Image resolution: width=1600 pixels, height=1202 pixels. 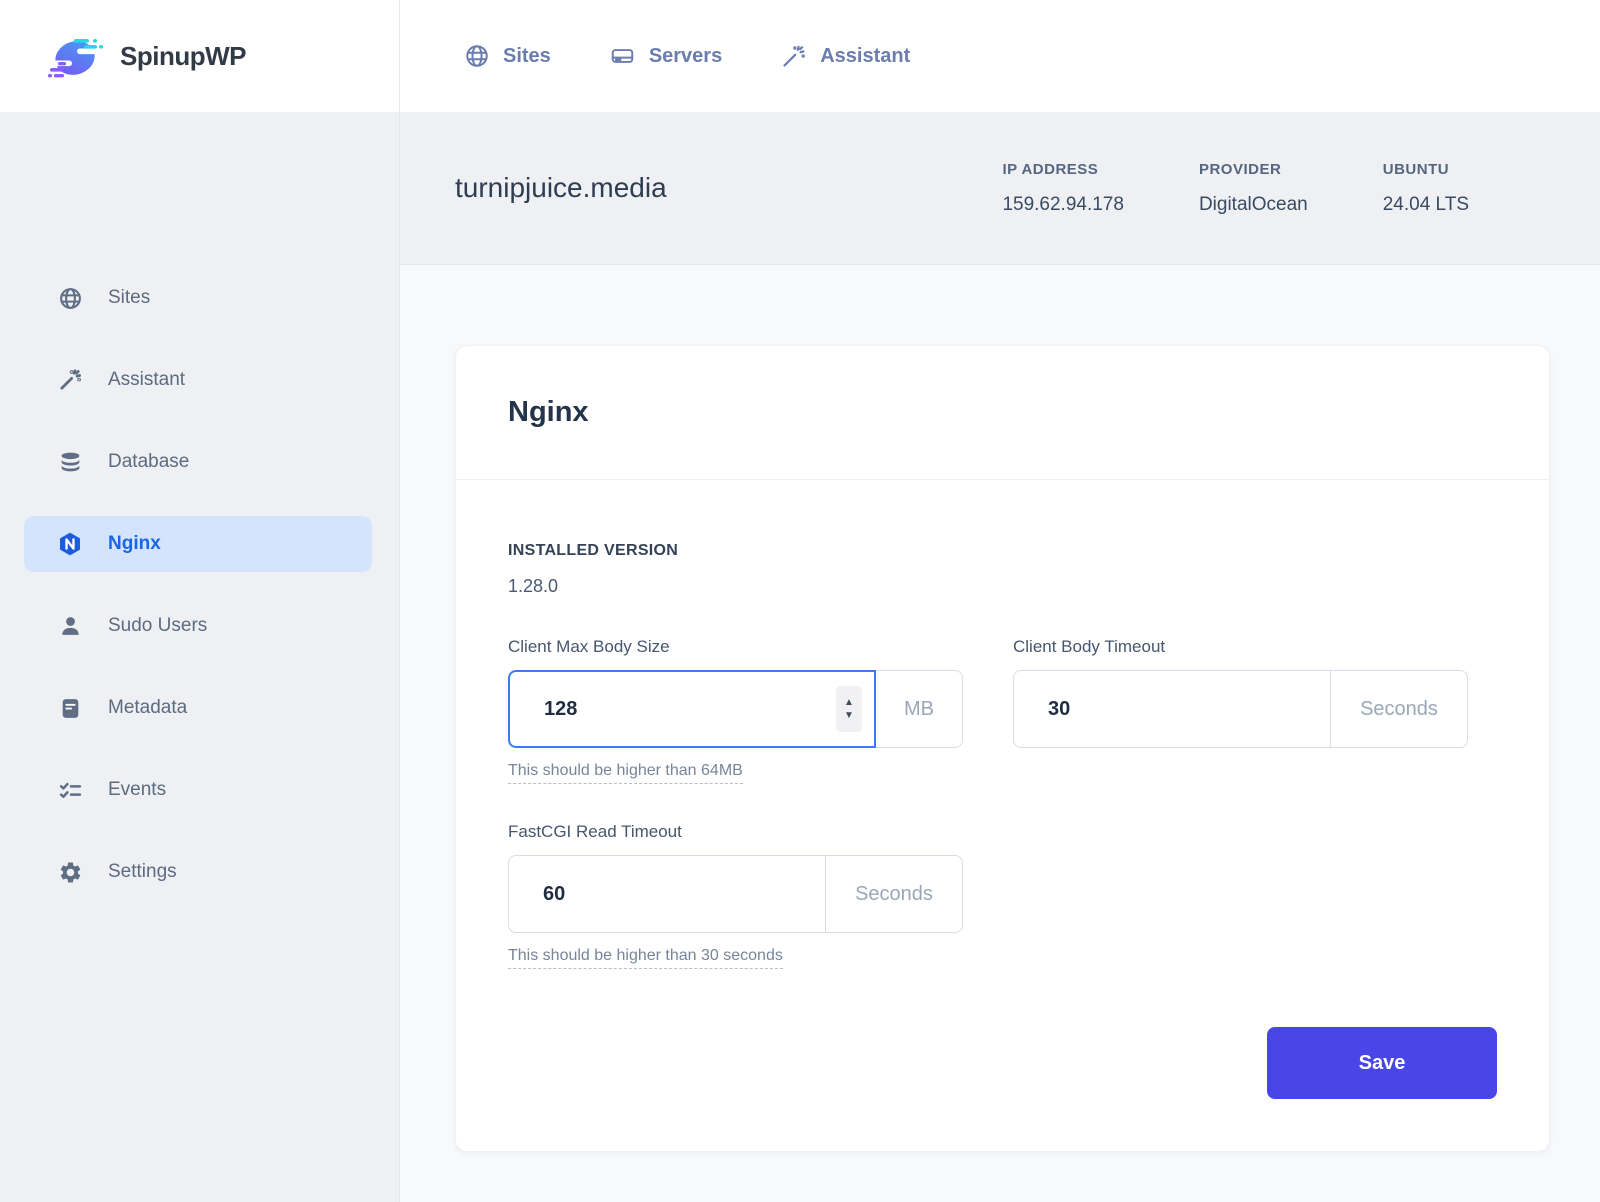 I want to click on server-icon, so click(x=622, y=56).